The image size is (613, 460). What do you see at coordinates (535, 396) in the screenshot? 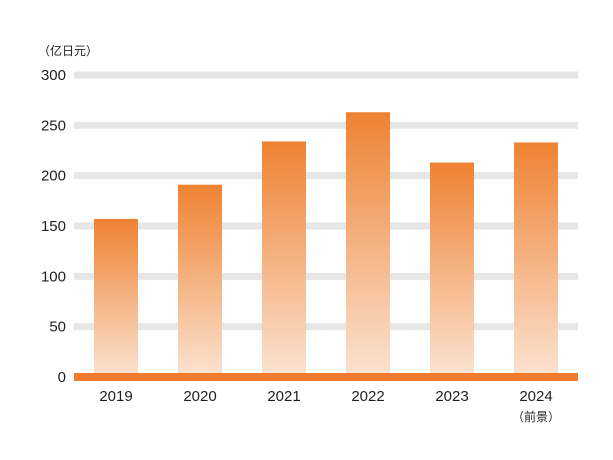
I see `x-tick-label: 2024` at bounding box center [535, 396].